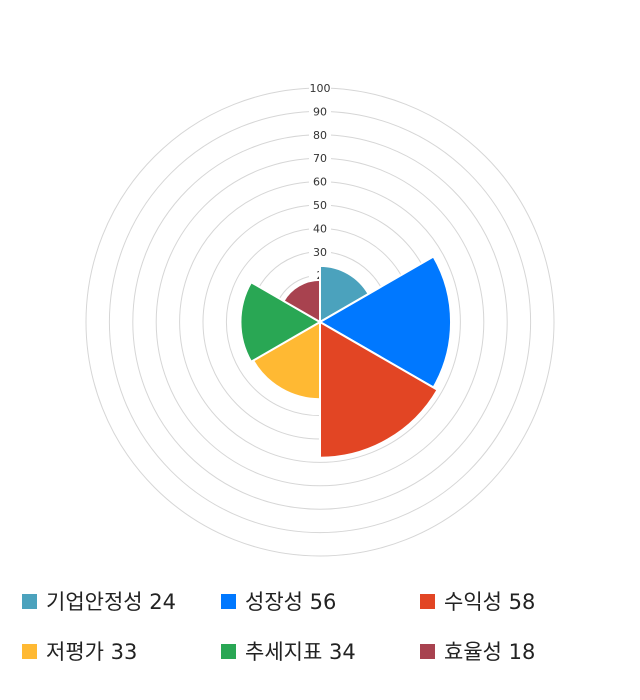 The height and width of the screenshot is (700, 640). I want to click on tick-label: 100, so click(320, 88).